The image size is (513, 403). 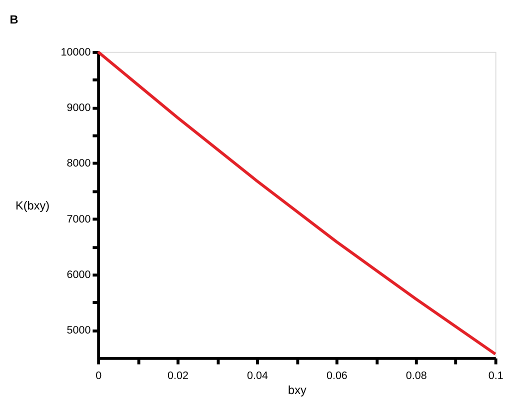 What do you see at coordinates (78, 330) in the screenshot?
I see `y-tick-label: 5000` at bounding box center [78, 330].